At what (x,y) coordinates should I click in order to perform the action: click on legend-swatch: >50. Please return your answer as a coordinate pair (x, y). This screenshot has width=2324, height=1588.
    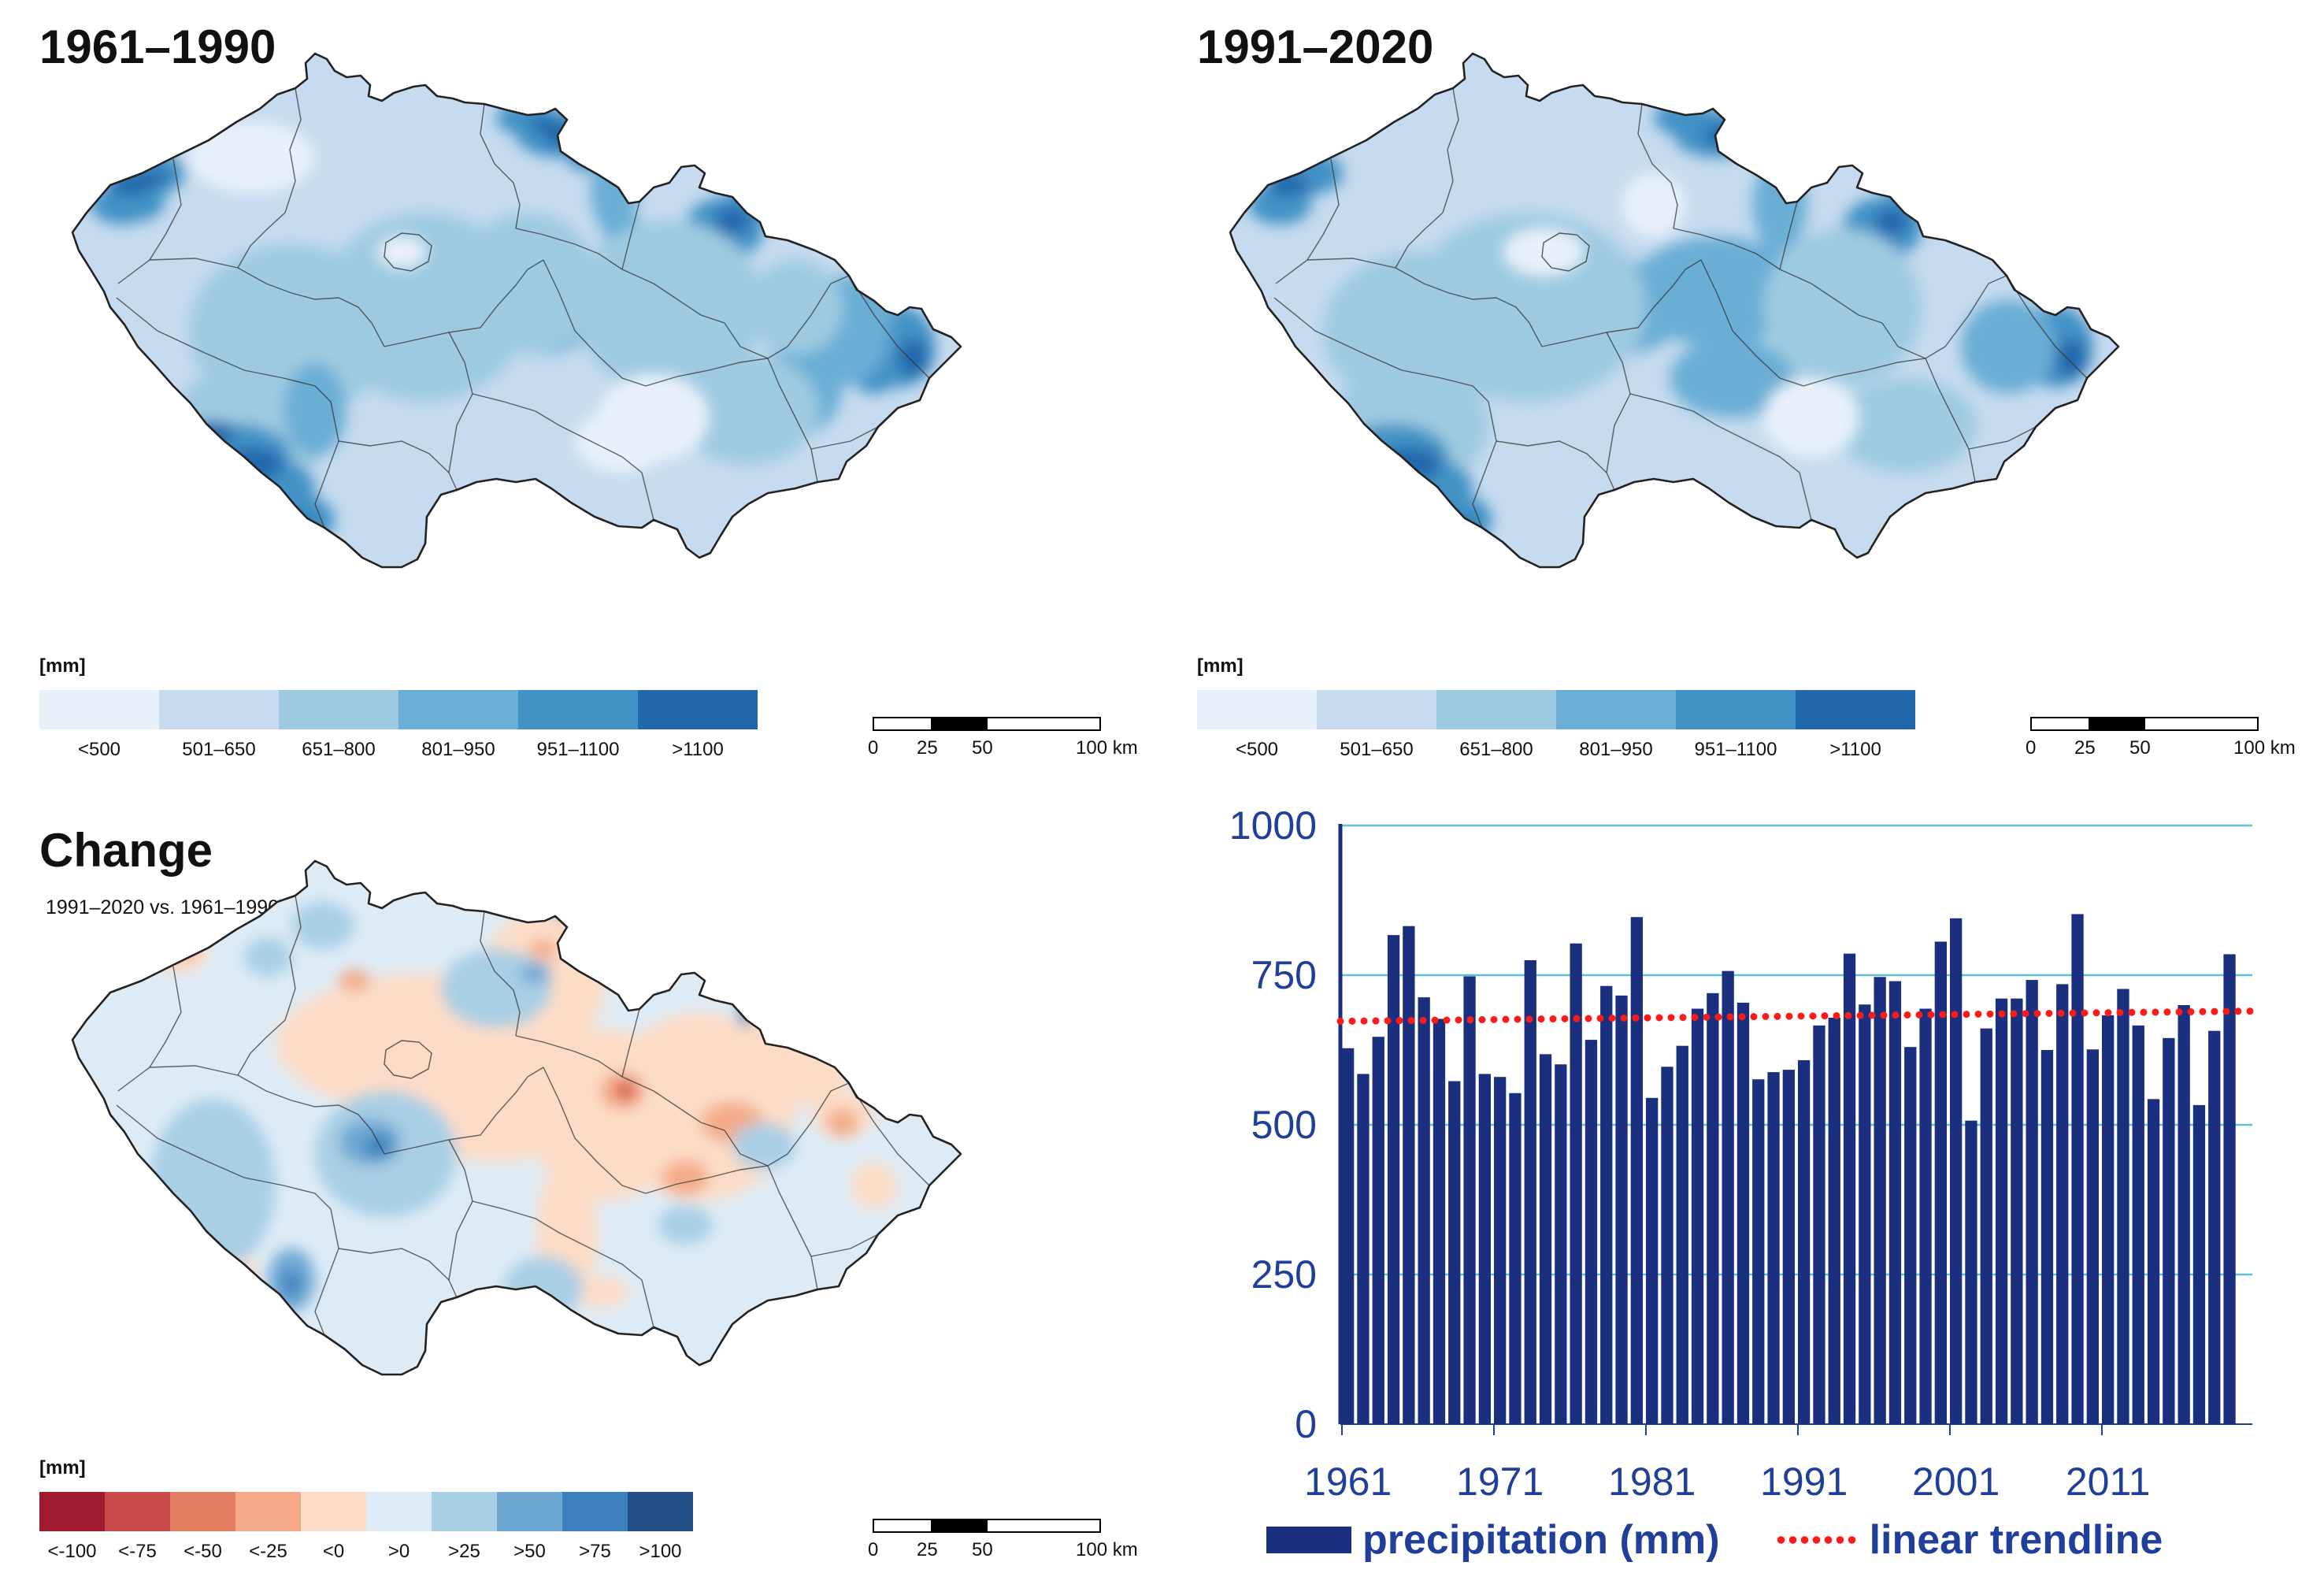
    Looking at the image, I should click on (530, 1527).